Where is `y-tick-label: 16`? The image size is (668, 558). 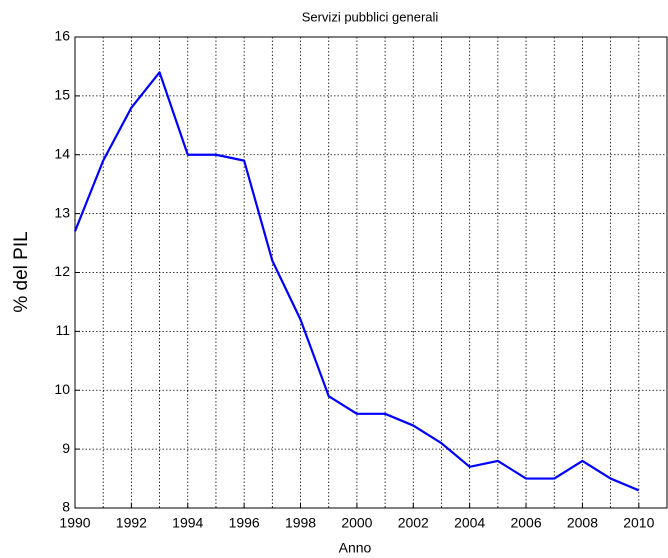
y-tick-label: 16 is located at coordinates (62, 36).